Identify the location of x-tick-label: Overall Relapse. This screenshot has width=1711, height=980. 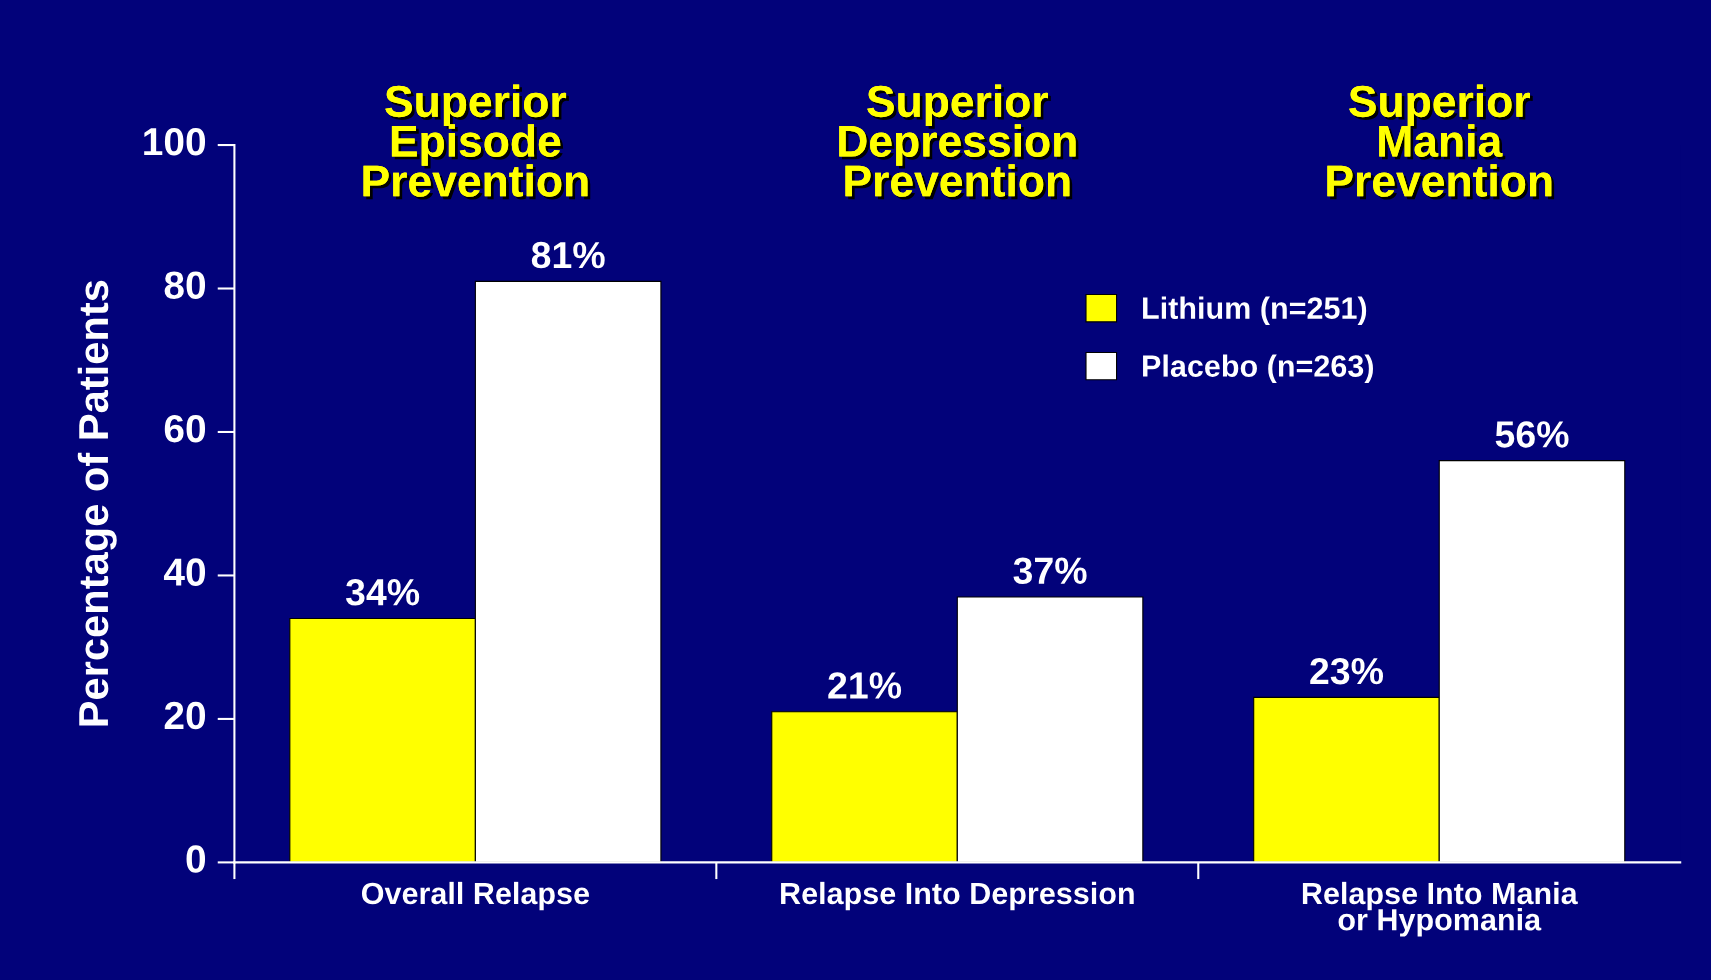
(475, 896).